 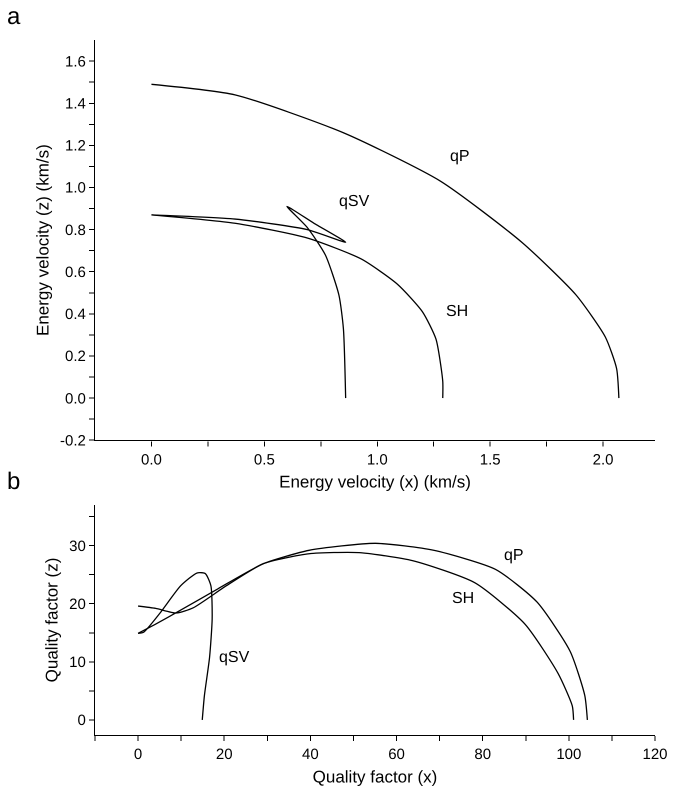 What do you see at coordinates (77, 663) in the screenshot?
I see `y-tick-label: 10` at bounding box center [77, 663].